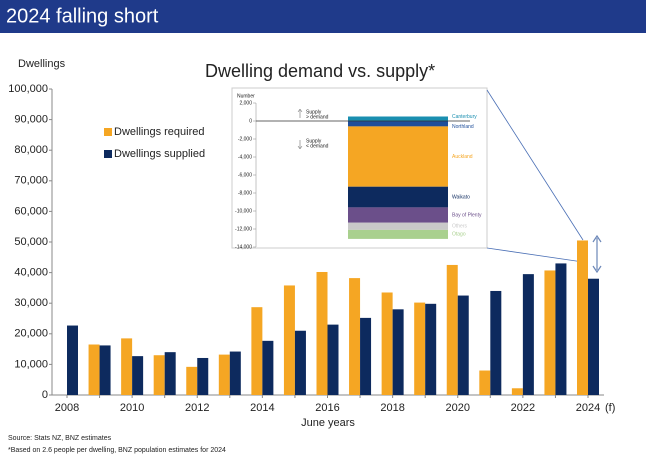 The height and width of the screenshot is (461, 646). I want to click on header-bar, so click(323, 16).